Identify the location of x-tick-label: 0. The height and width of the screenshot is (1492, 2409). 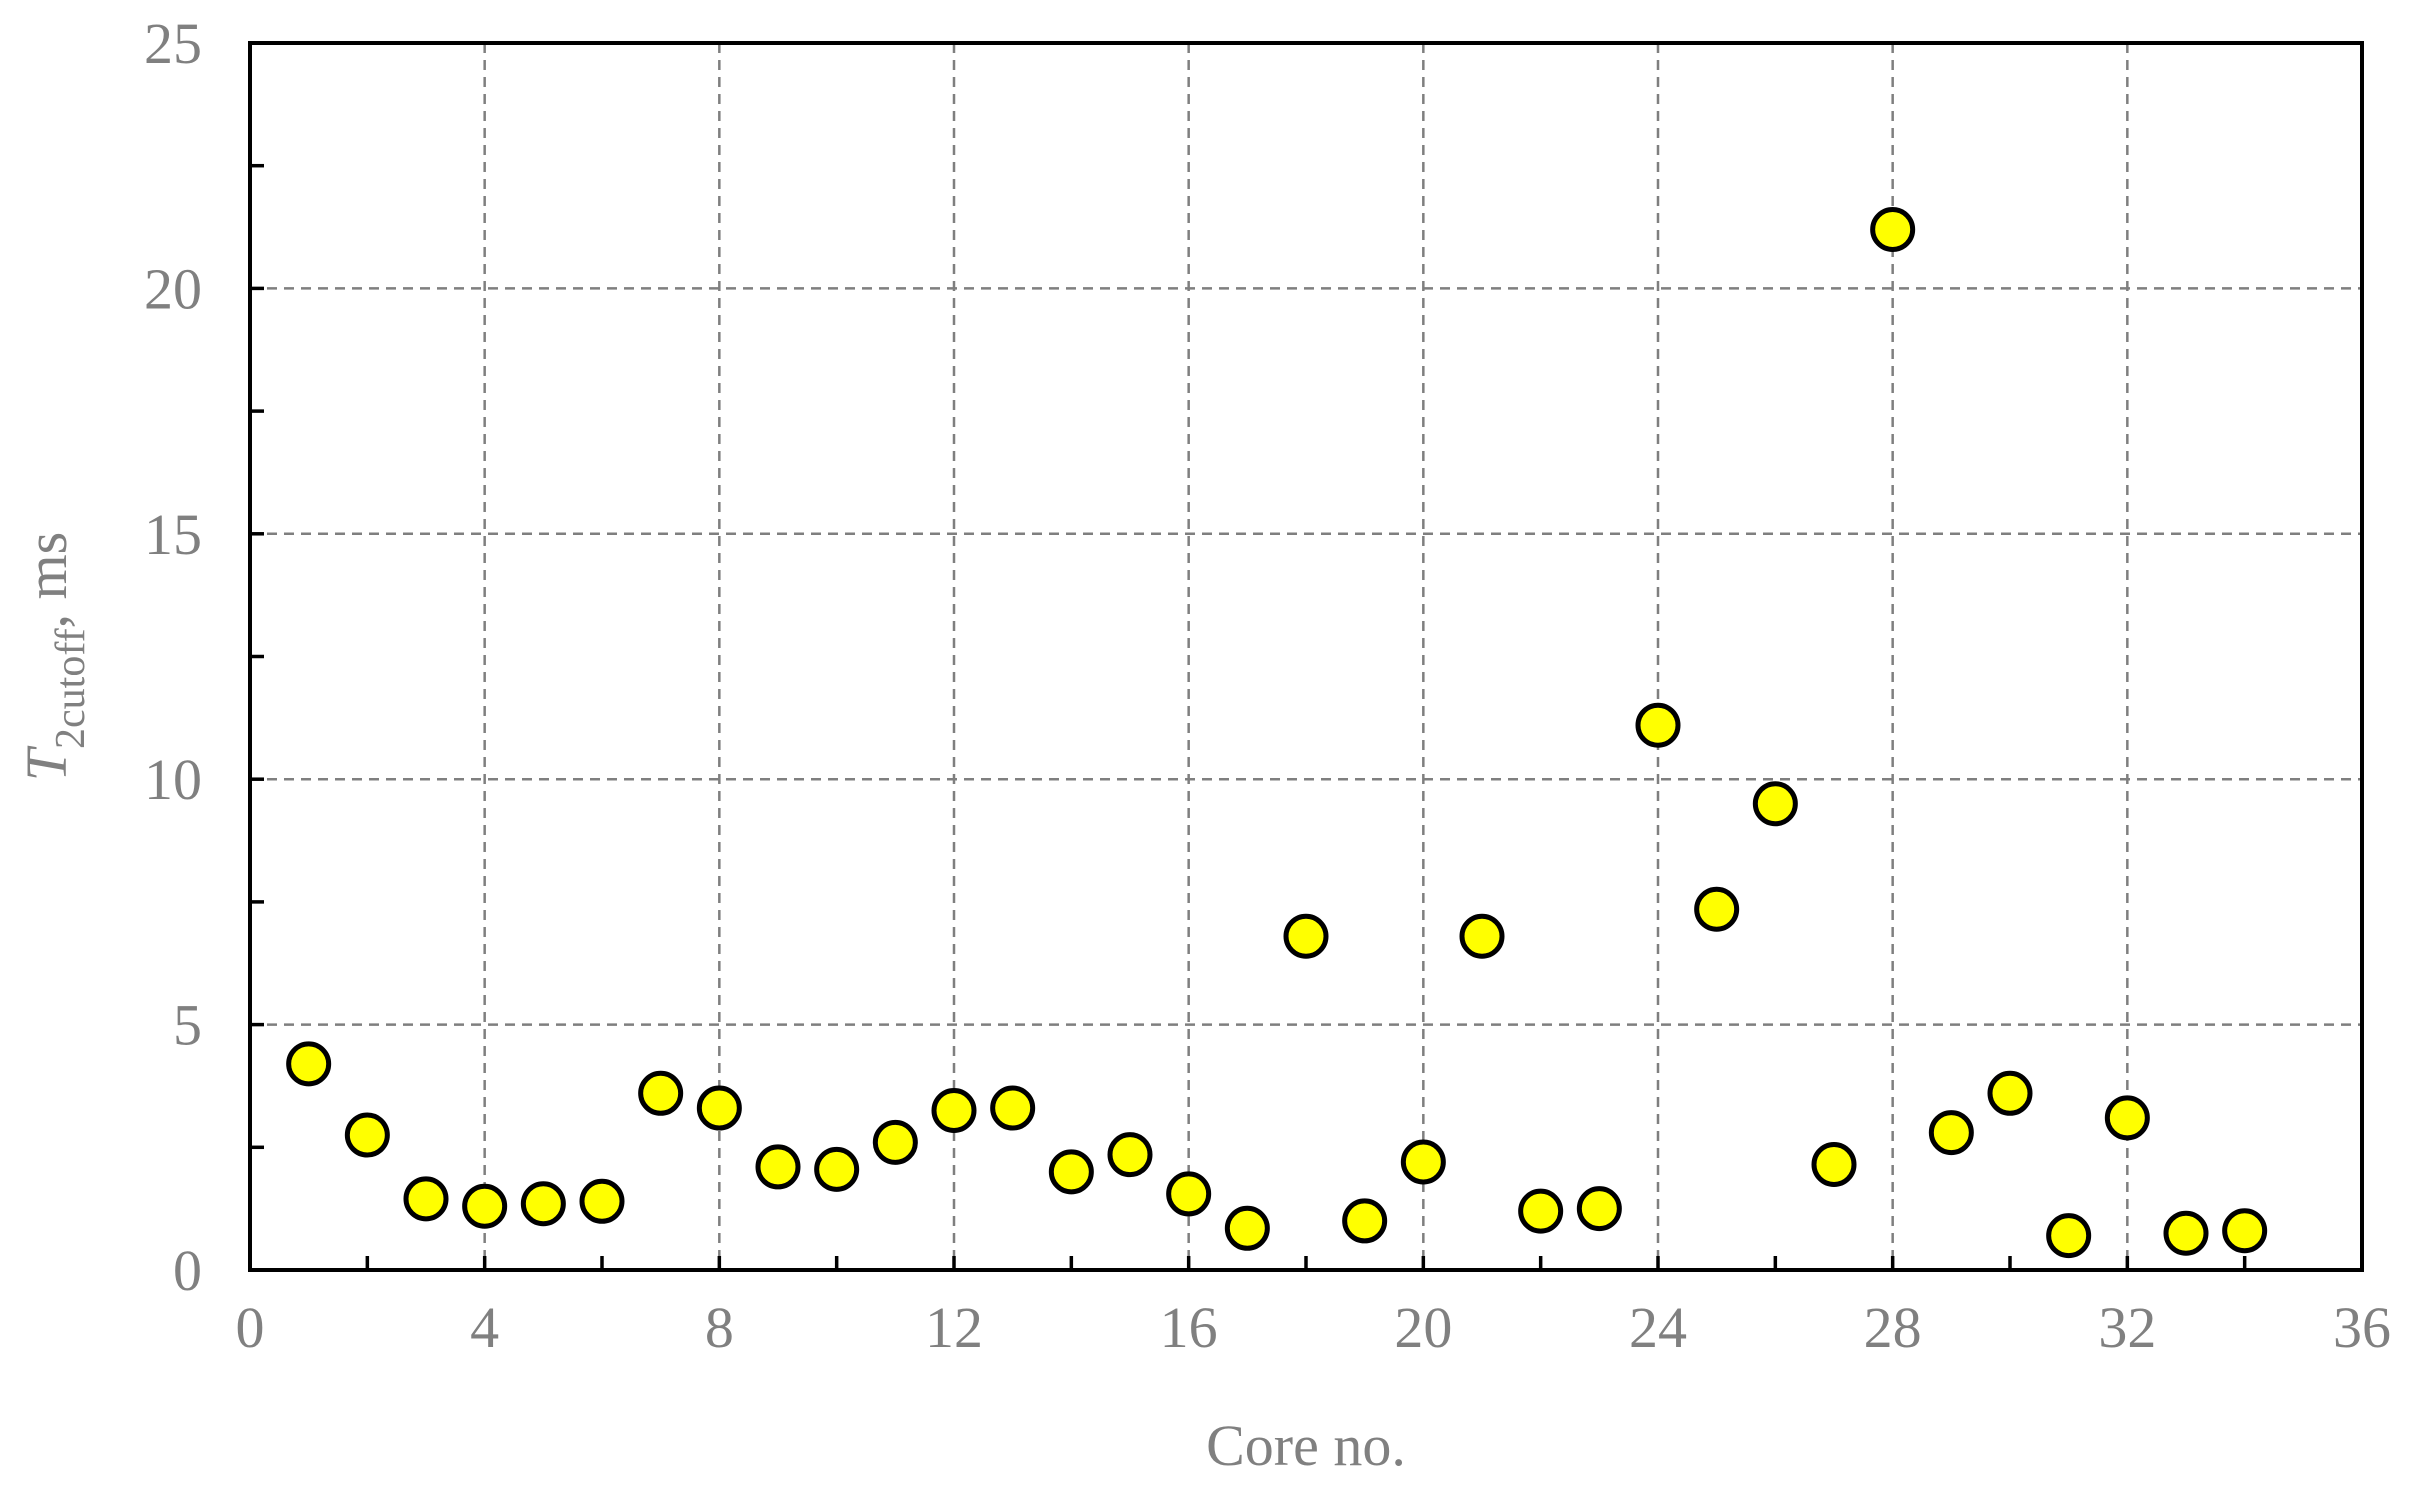
(250, 1327).